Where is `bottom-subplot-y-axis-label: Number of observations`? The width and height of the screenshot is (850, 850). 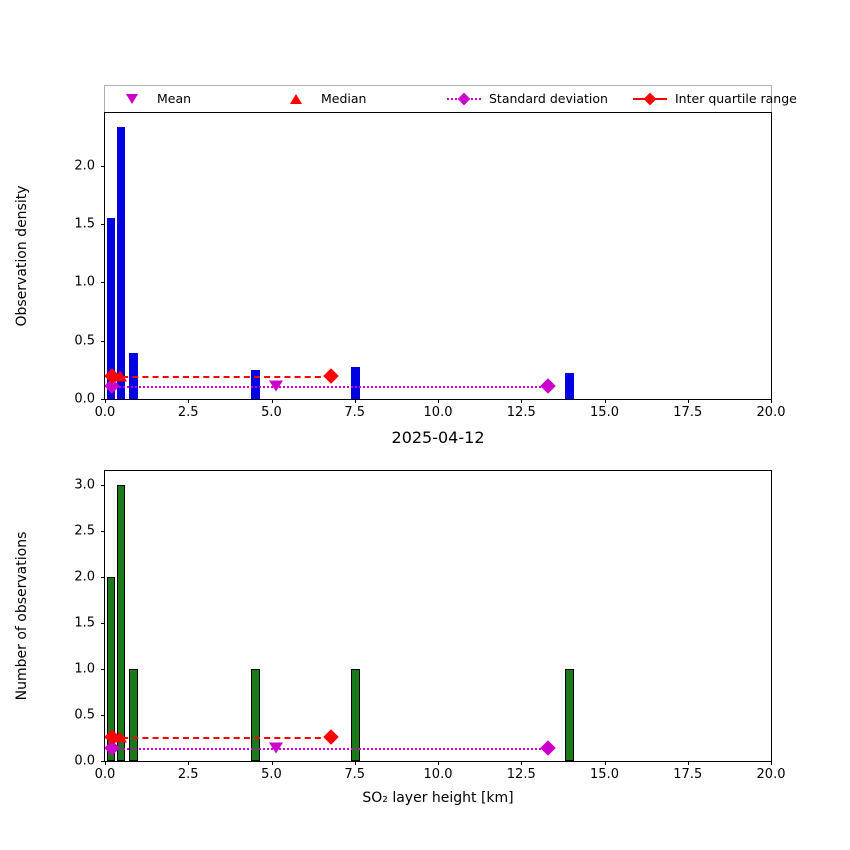
bottom-subplot-y-axis-label: Number of observations is located at coordinates (22, 616).